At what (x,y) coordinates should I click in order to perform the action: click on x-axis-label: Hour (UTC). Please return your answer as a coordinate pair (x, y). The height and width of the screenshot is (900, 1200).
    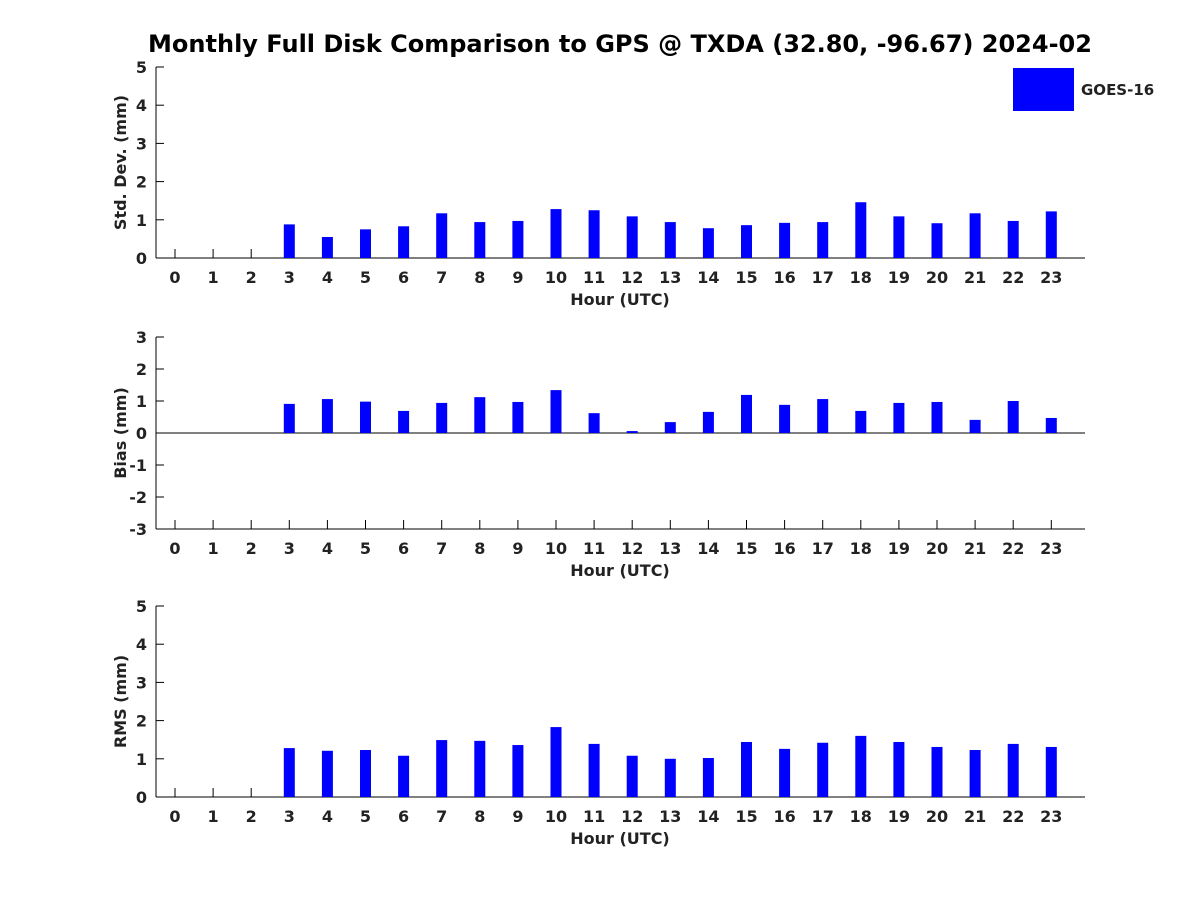
    Looking at the image, I should click on (620, 838).